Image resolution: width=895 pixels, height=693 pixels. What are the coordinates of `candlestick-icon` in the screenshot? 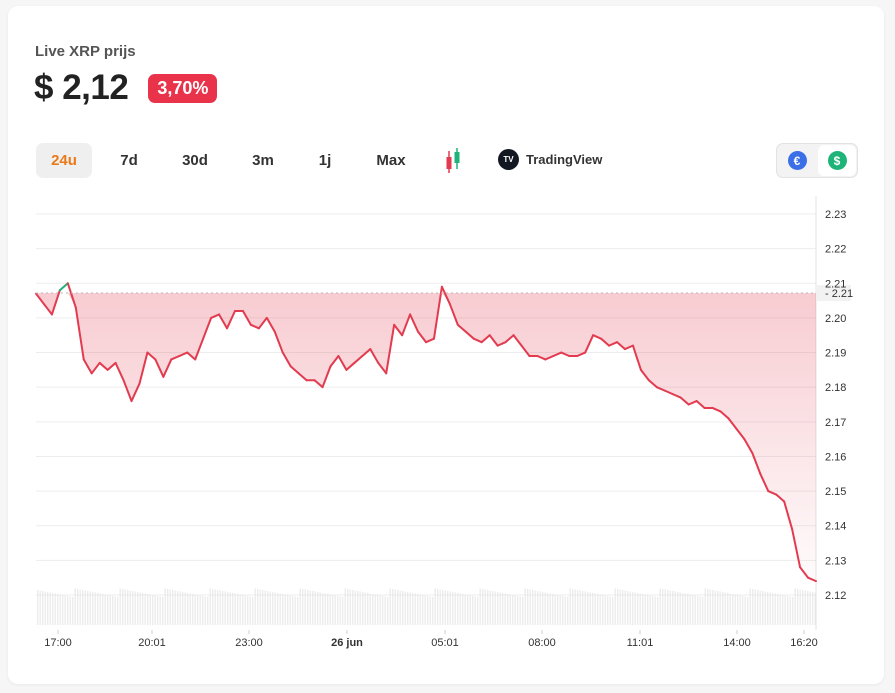 It's located at (453, 161).